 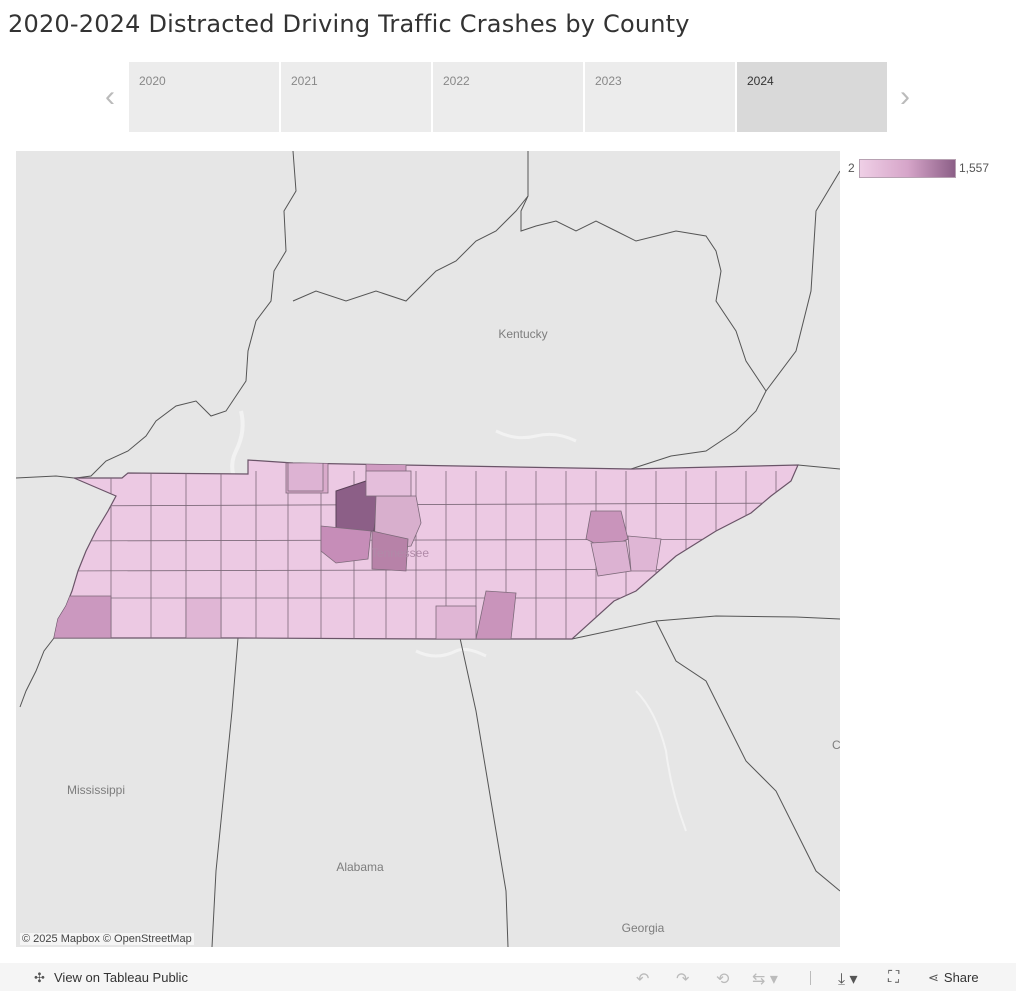 What do you see at coordinates (37, 672) in the screenshot?
I see `river-border-mississippi` at bounding box center [37, 672].